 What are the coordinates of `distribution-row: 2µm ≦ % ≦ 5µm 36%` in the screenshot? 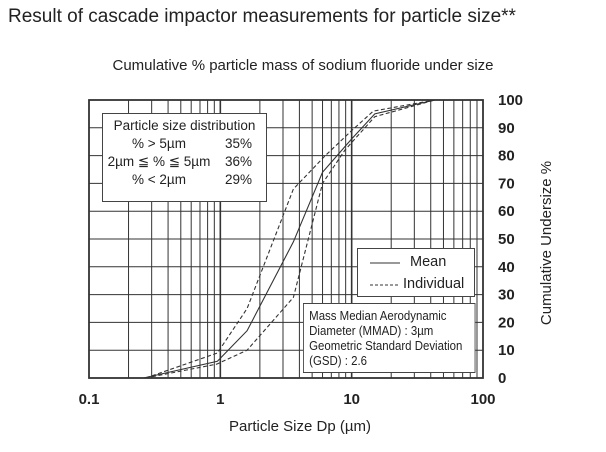 It's located at (184, 162).